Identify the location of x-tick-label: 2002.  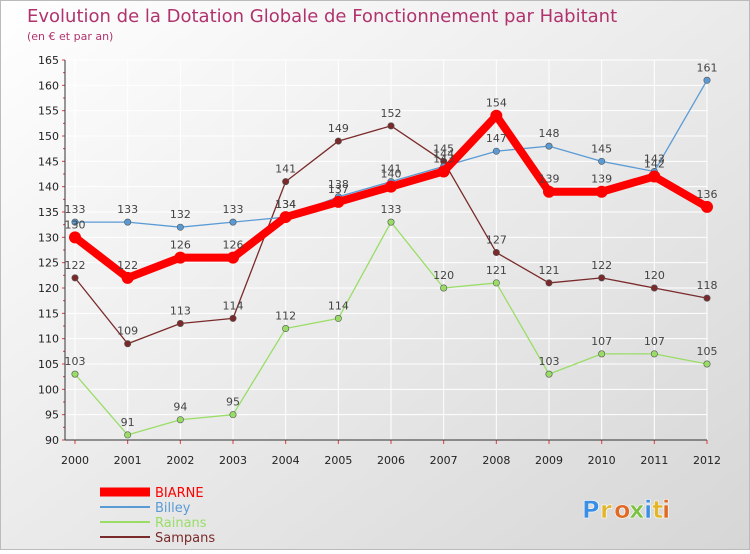
(180, 460).